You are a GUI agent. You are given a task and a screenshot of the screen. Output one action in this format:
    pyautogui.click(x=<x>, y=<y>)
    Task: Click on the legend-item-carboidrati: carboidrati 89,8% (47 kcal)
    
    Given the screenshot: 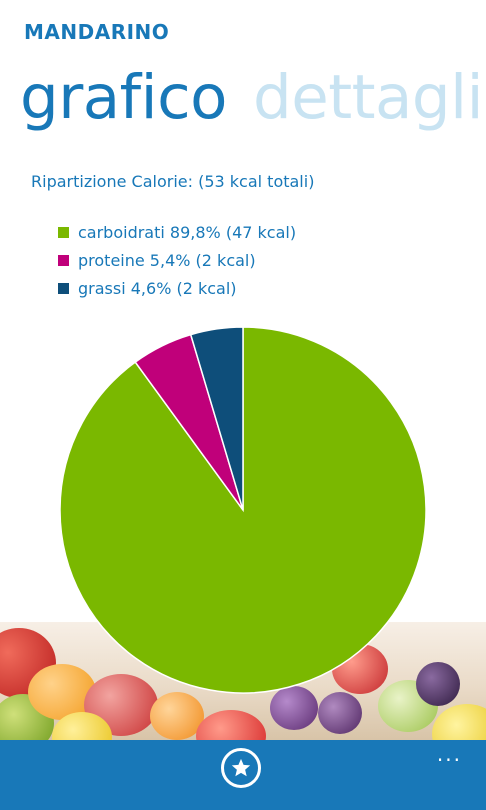 What is the action you would take?
    pyautogui.click(x=177, y=232)
    